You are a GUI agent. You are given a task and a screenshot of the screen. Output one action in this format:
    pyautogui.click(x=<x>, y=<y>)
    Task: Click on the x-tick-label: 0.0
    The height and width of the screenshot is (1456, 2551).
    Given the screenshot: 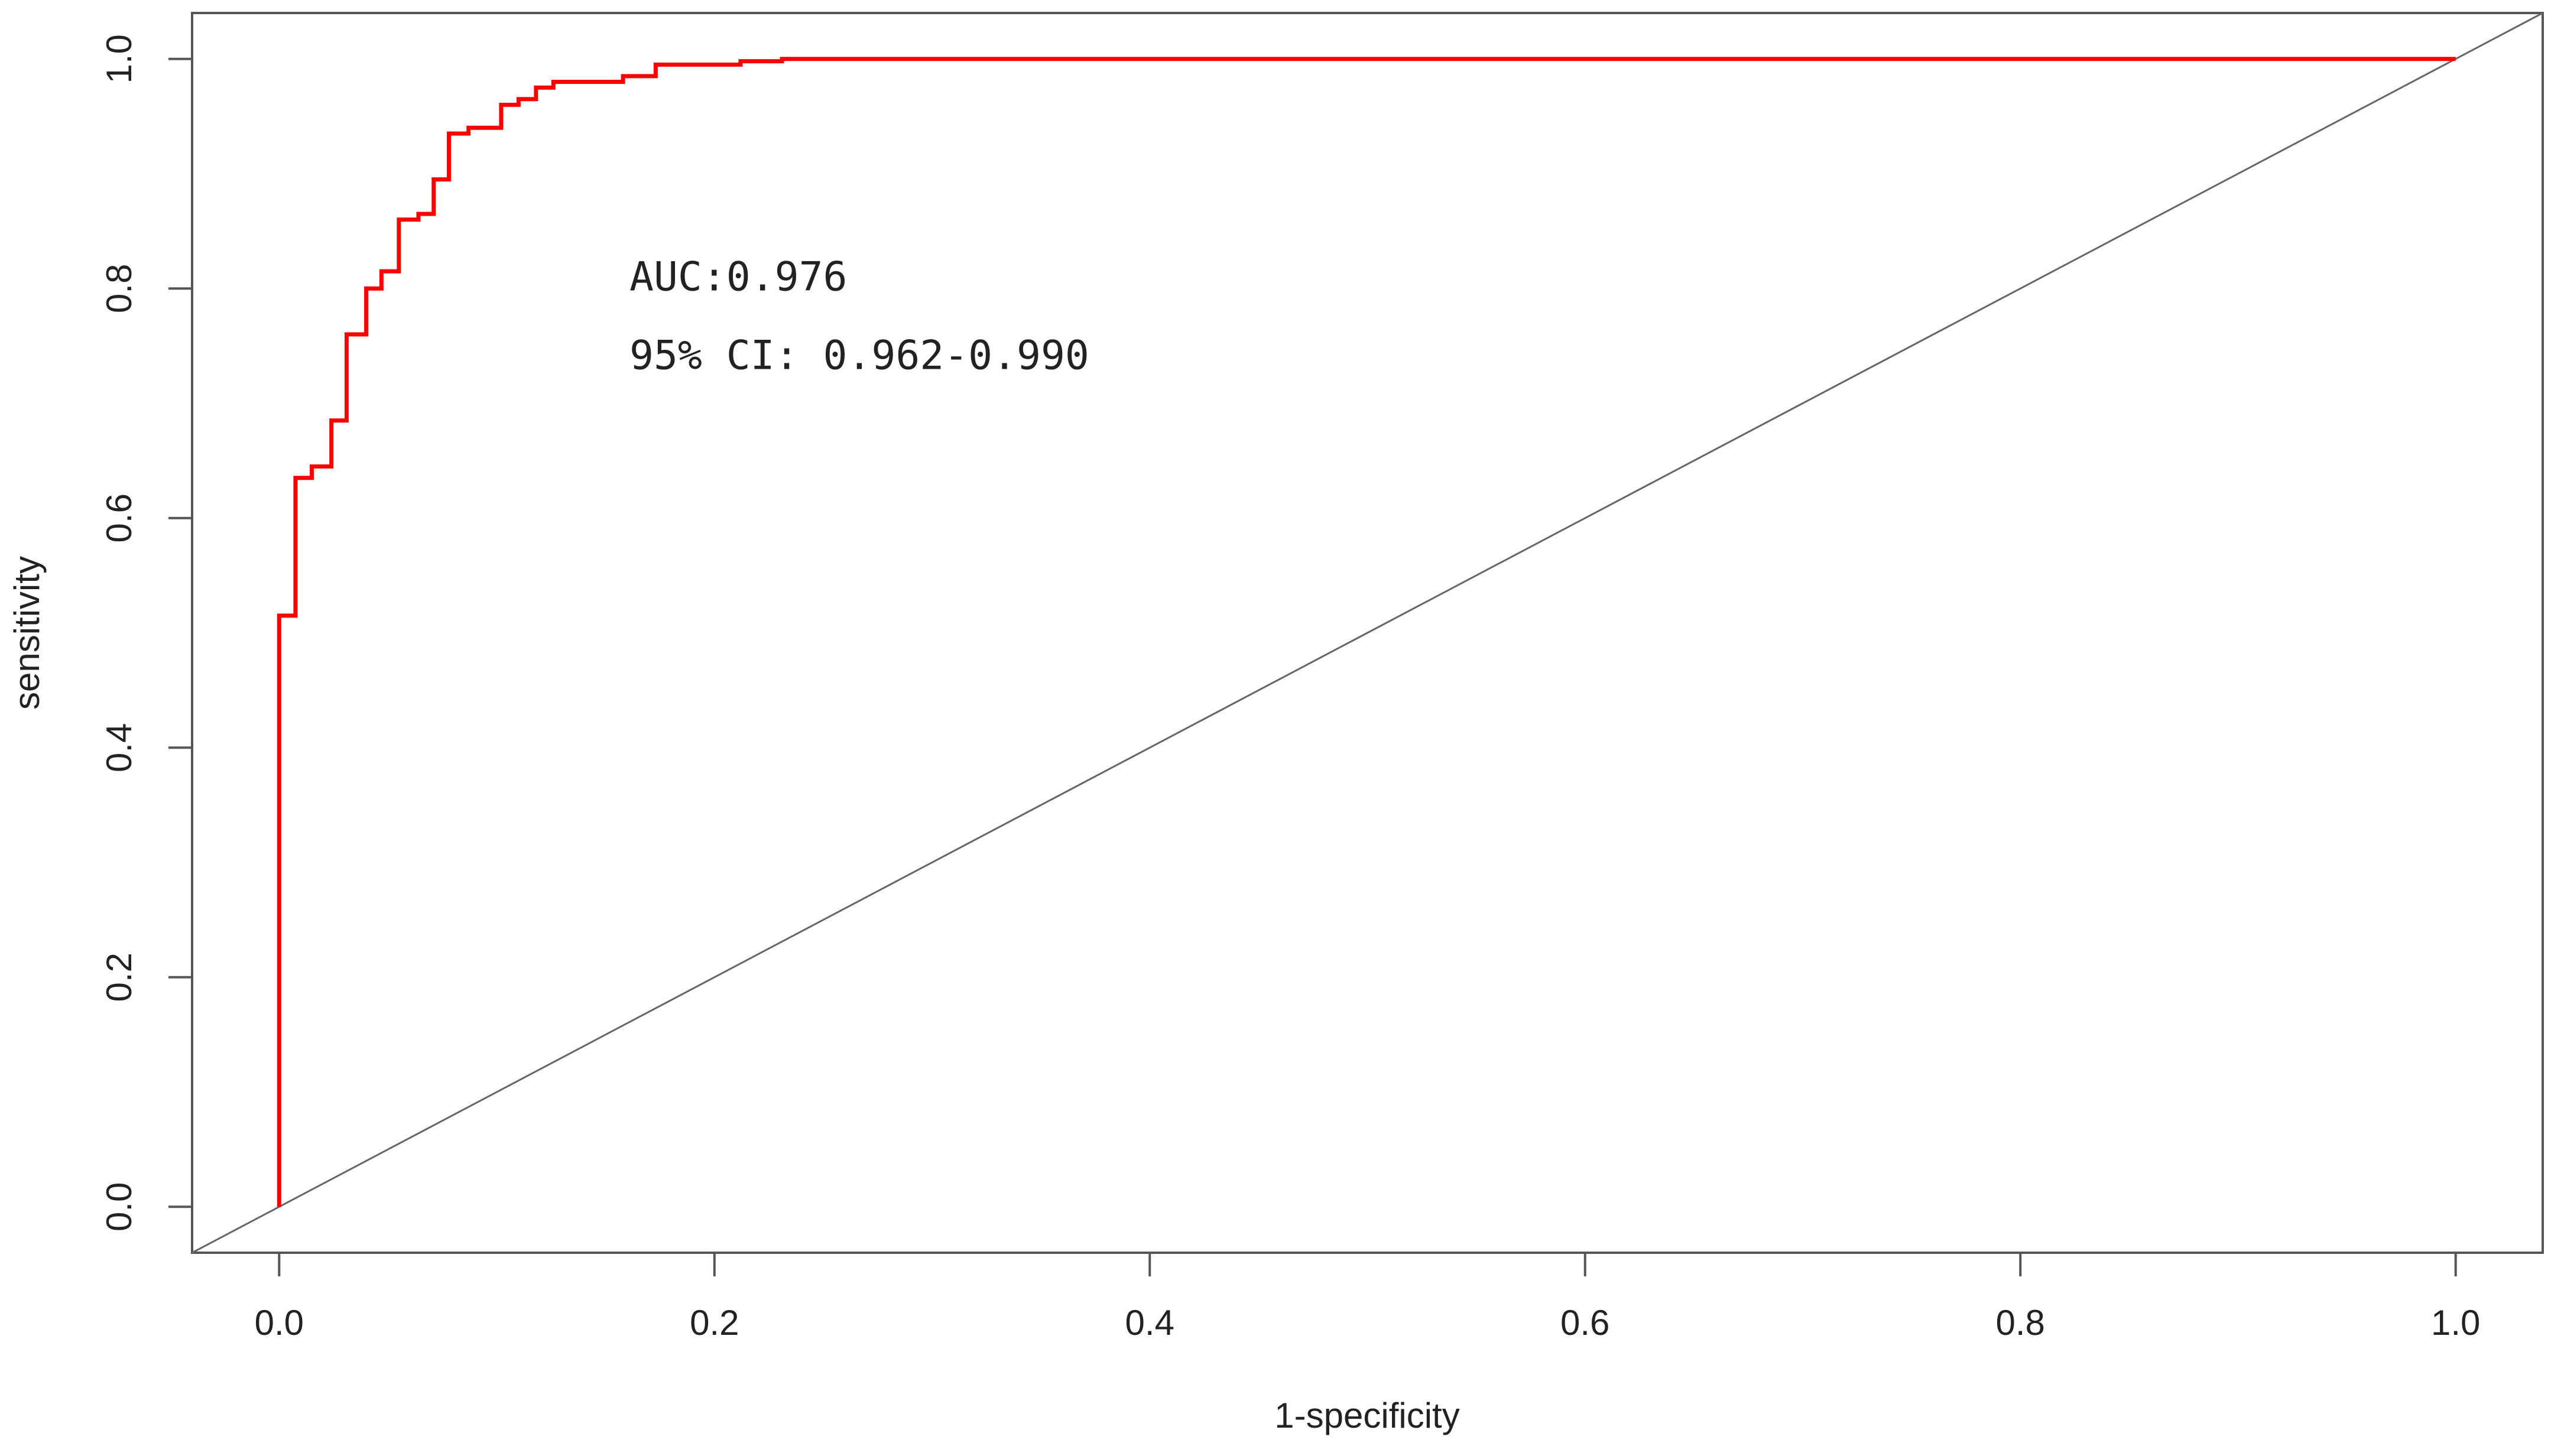 What is the action you would take?
    pyautogui.click(x=279, y=1323)
    